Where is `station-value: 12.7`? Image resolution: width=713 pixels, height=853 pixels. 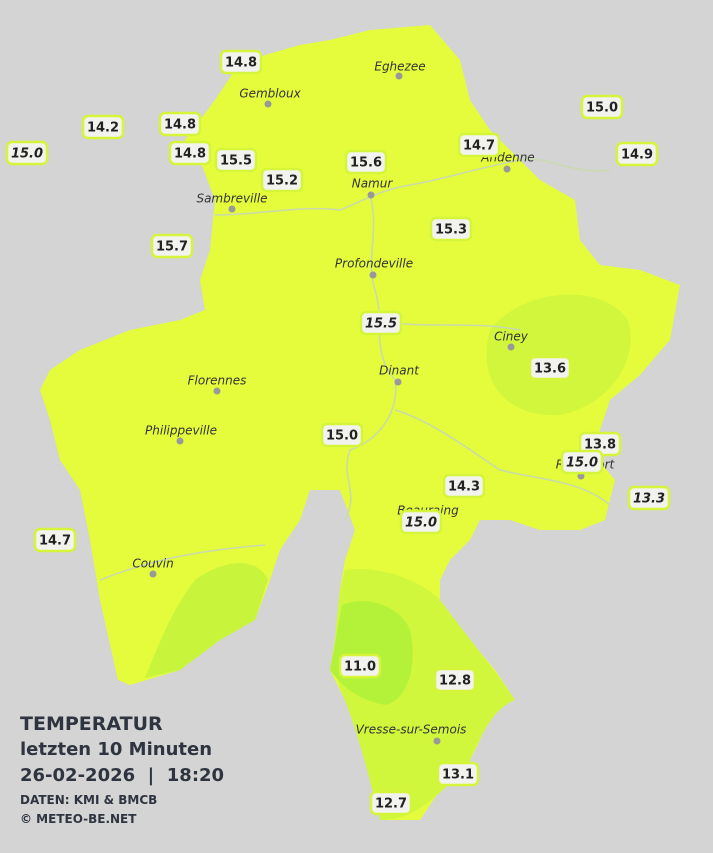
station-value: 12.7 is located at coordinates (391, 804).